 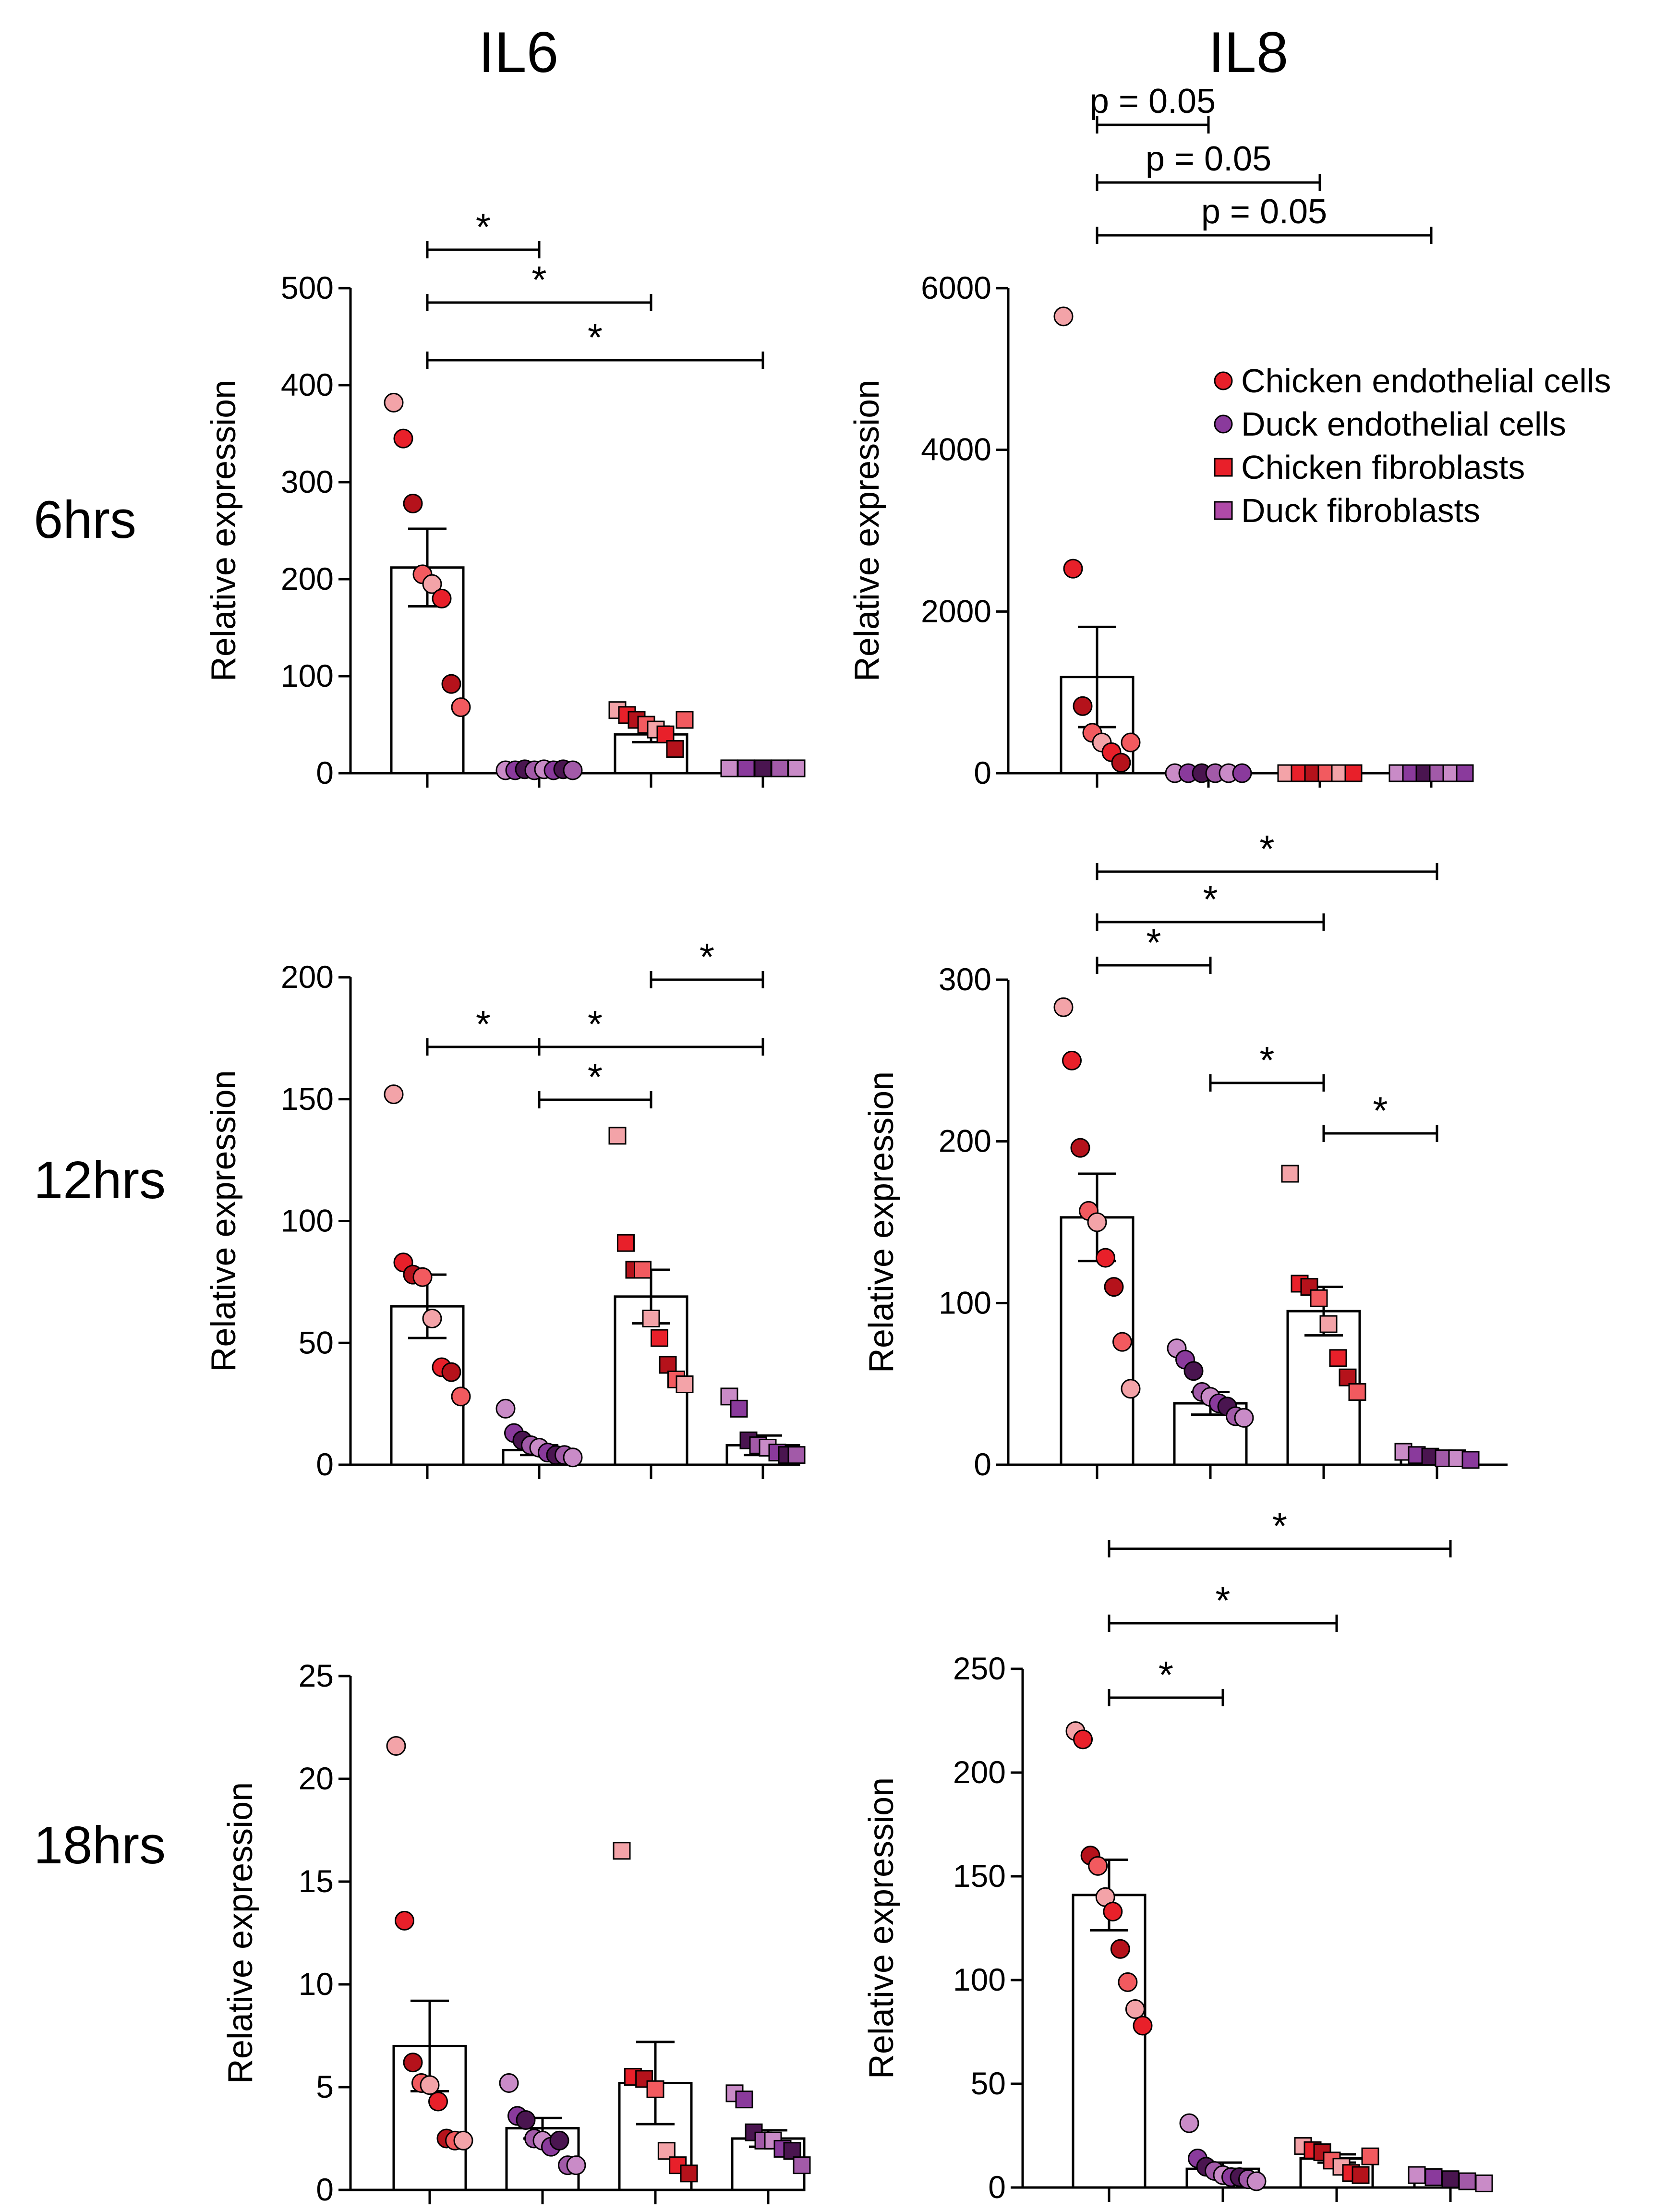 What do you see at coordinates (316, 1675) in the screenshot?
I see `y-tick-label: 25` at bounding box center [316, 1675].